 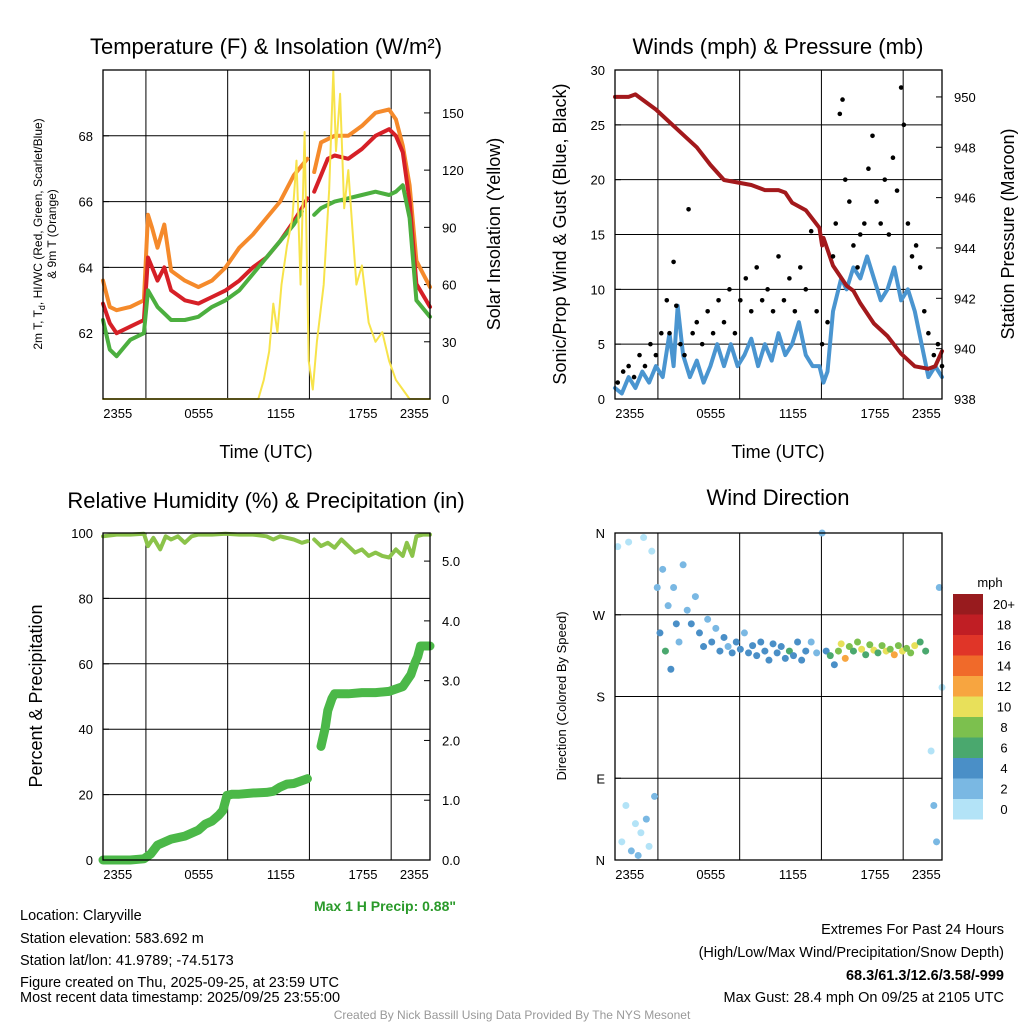 What do you see at coordinates (965, 147) in the screenshot?
I see `y2-tick-label: 948` at bounding box center [965, 147].